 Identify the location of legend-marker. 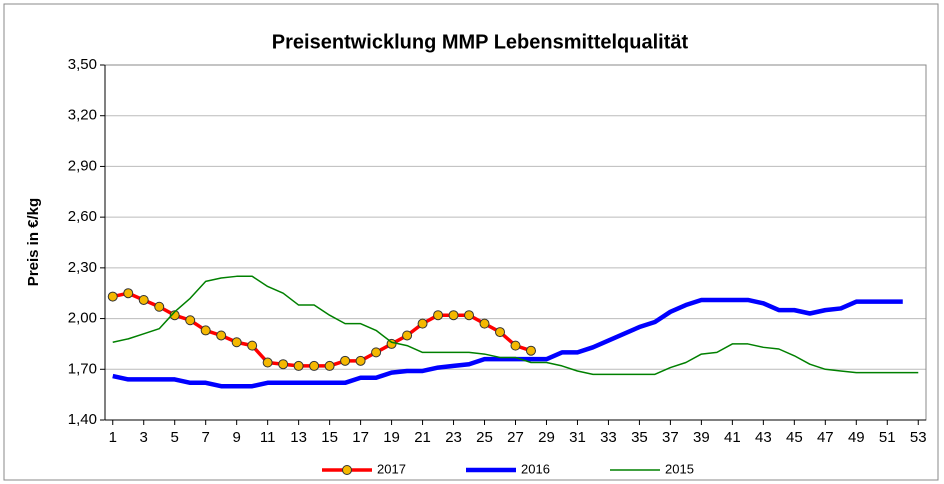
(347, 470).